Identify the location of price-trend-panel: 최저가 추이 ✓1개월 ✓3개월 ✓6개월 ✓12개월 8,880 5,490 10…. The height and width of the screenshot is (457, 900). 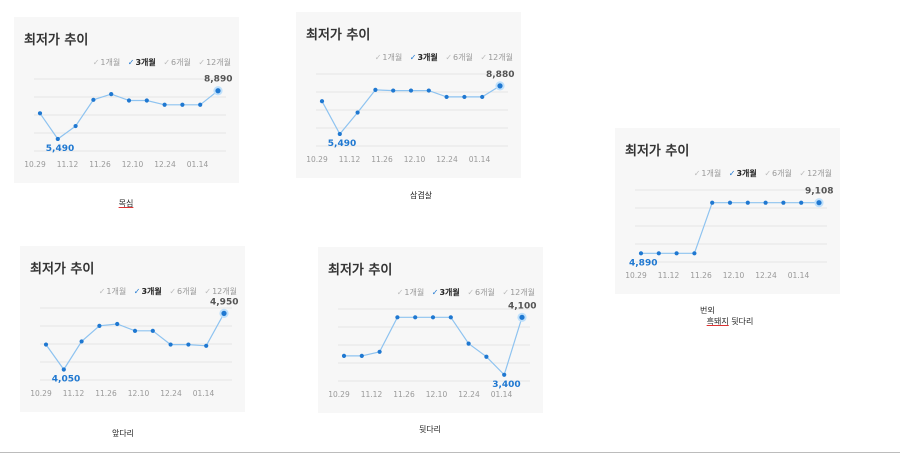
(408, 95).